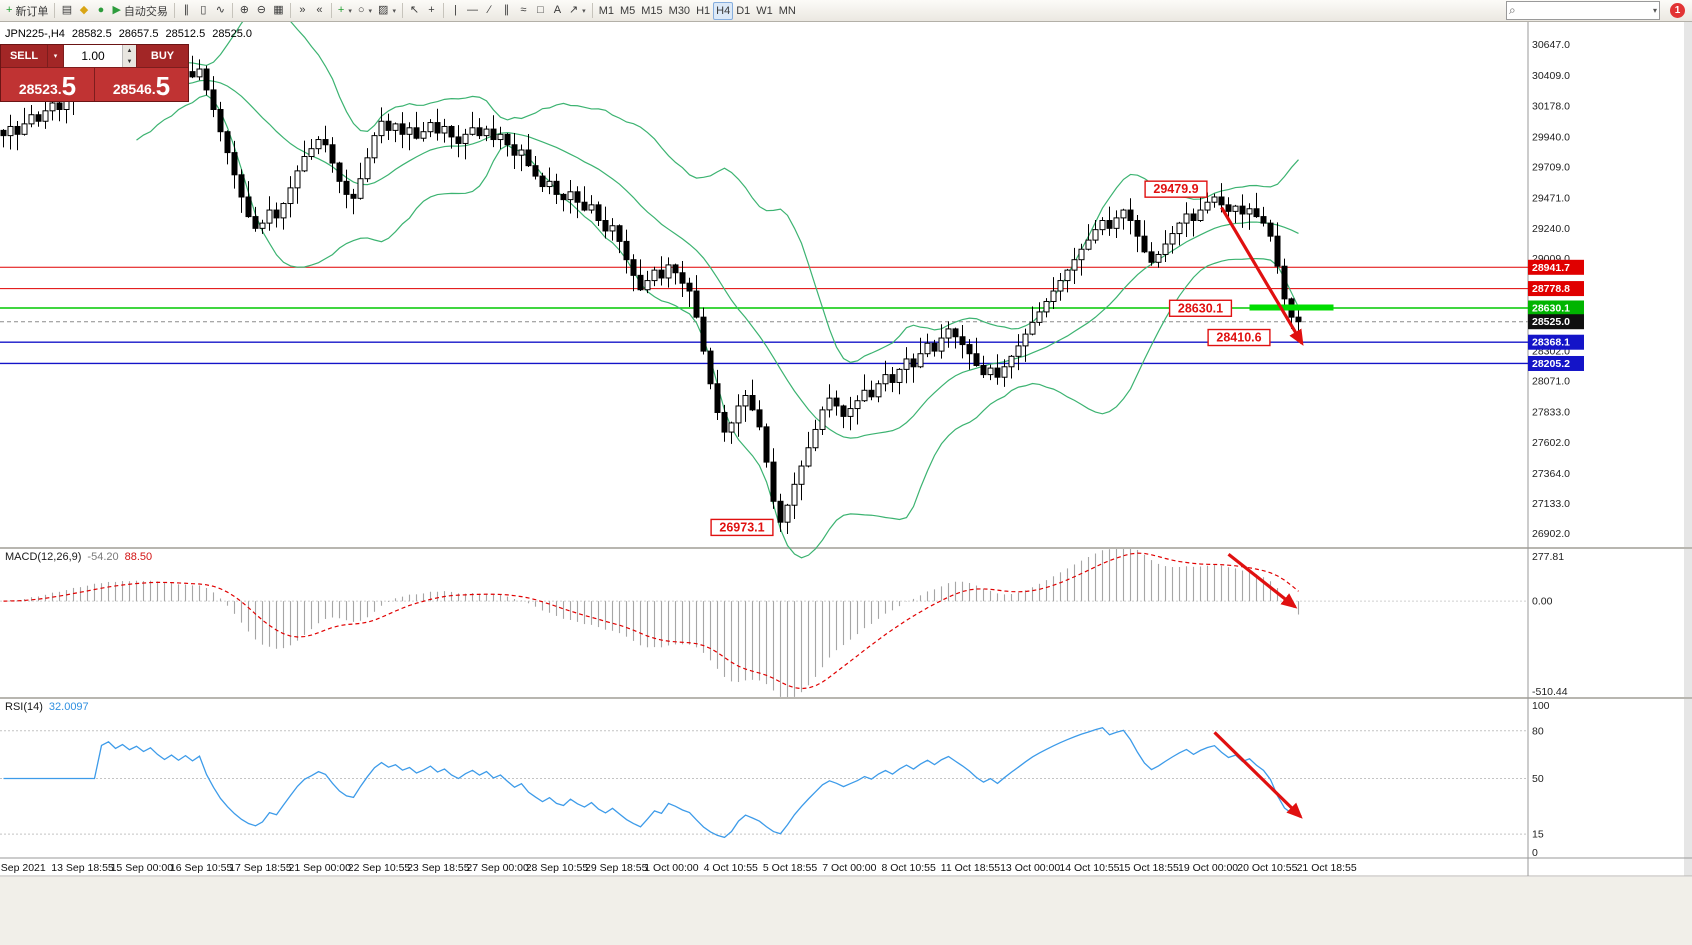  What do you see at coordinates (55, 56) in the screenshot?
I see `sell-options-dropdown: ▾` at bounding box center [55, 56].